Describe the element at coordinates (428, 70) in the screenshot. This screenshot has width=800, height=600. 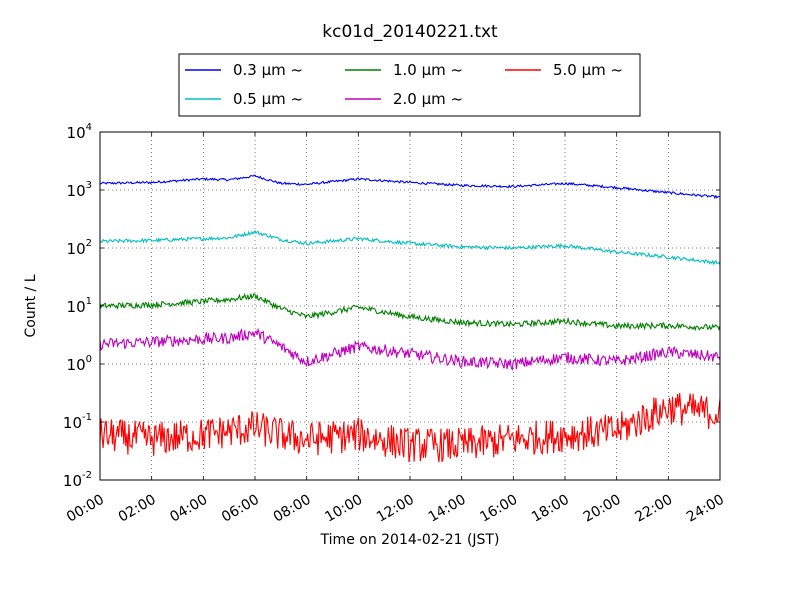
I see `legend-label: 1.0 μm ~` at that location.